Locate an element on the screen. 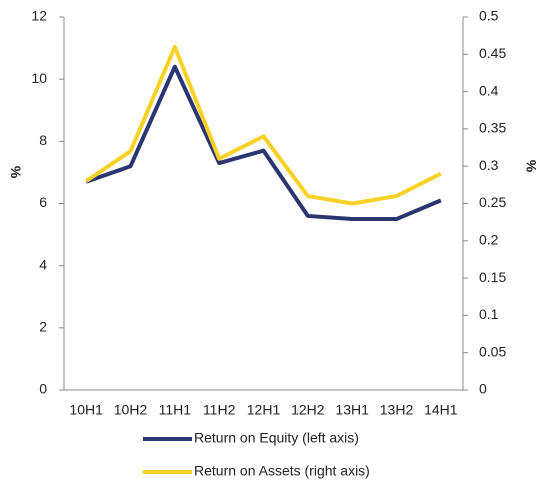 The height and width of the screenshot is (486, 538). y-tick-label: 8 is located at coordinates (43, 140).